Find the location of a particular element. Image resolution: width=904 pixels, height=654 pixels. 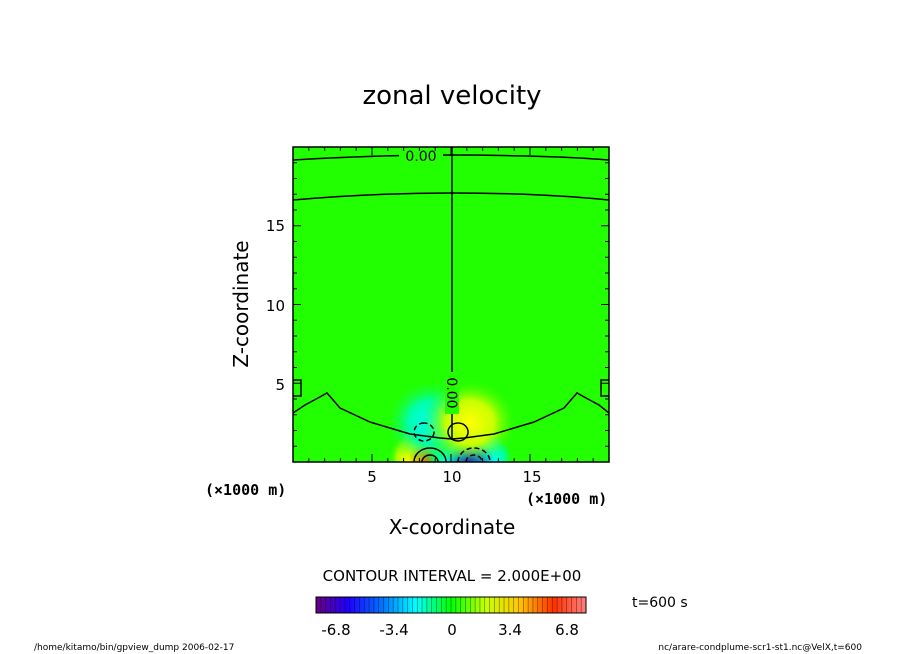

chart-title: zonal velocity is located at coordinates (451, 96).